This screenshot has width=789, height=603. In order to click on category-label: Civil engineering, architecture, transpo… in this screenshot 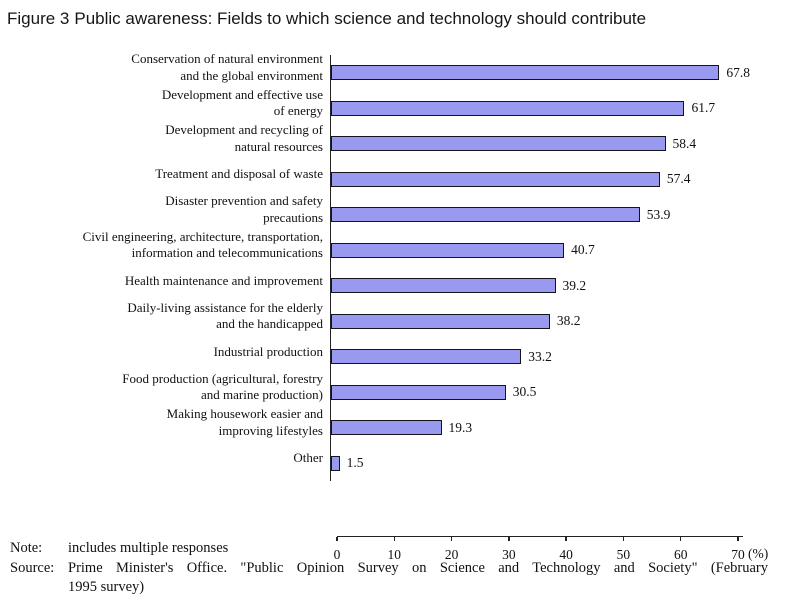, I will do `click(165, 246)`.